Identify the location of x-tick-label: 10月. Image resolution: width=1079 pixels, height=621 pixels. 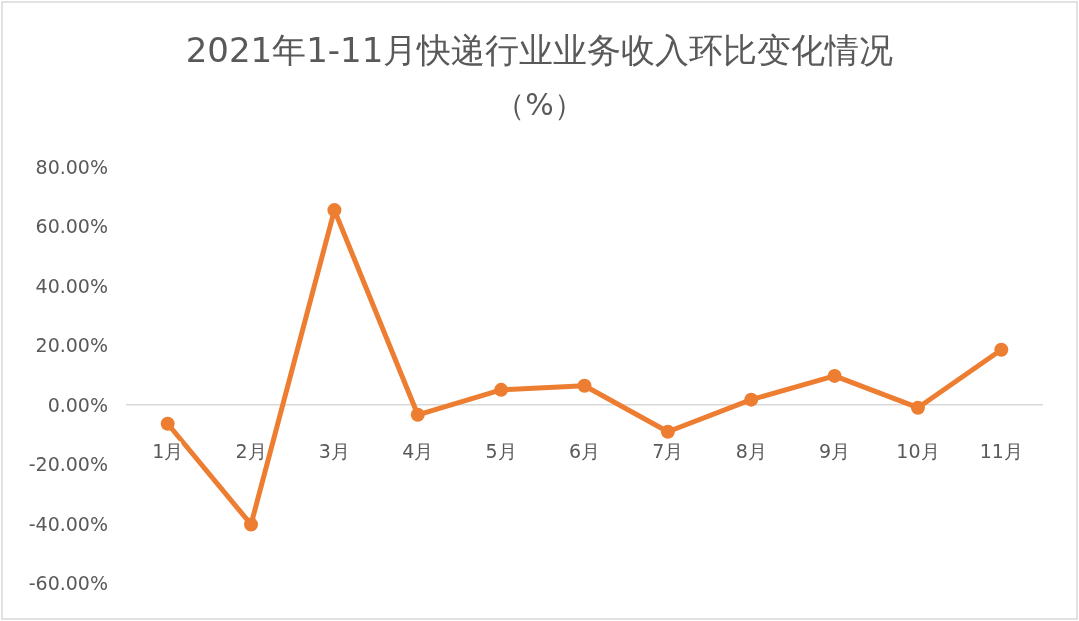
(918, 450).